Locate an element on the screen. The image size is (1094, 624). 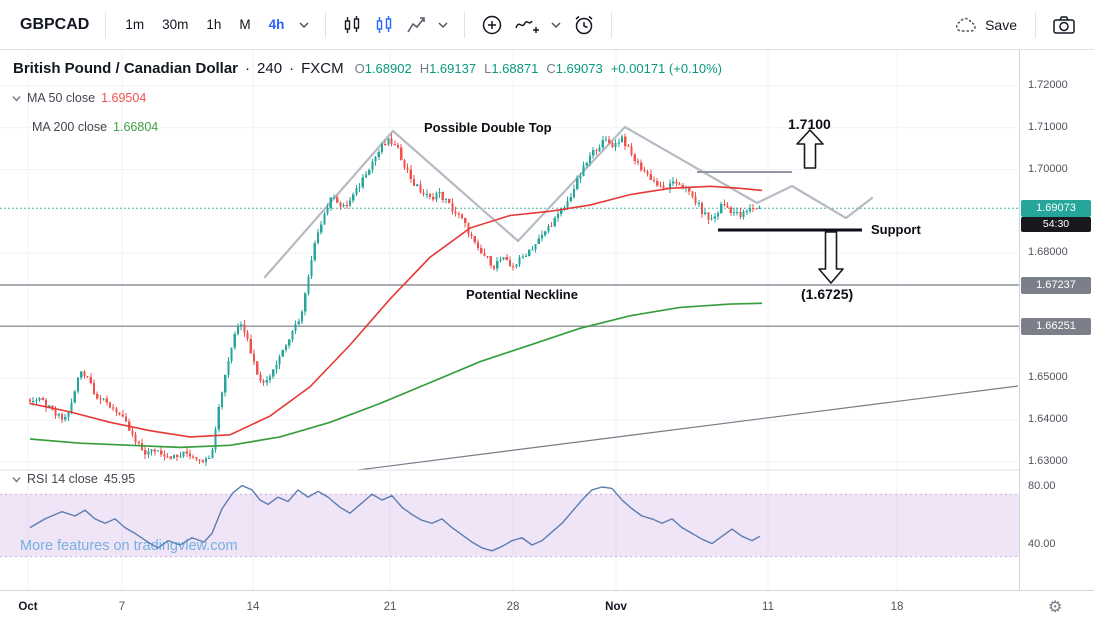
bar-style-candles-icon is located at coordinates (352, 25).